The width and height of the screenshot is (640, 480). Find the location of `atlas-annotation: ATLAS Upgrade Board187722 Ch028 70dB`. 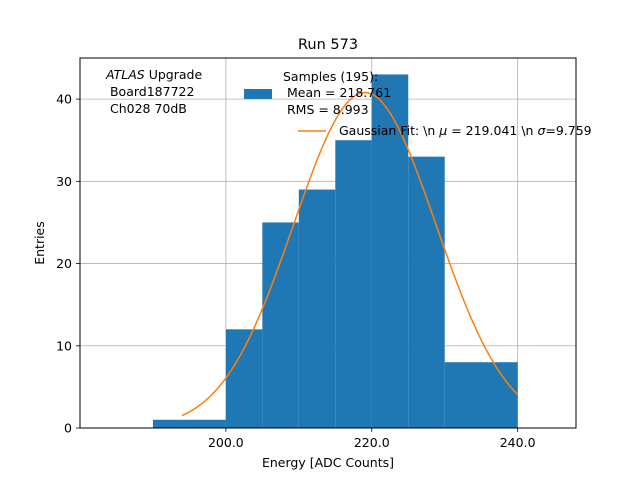

atlas-annotation: ATLAS Upgrade Board187722 Ch028 70dB is located at coordinates (153, 91).